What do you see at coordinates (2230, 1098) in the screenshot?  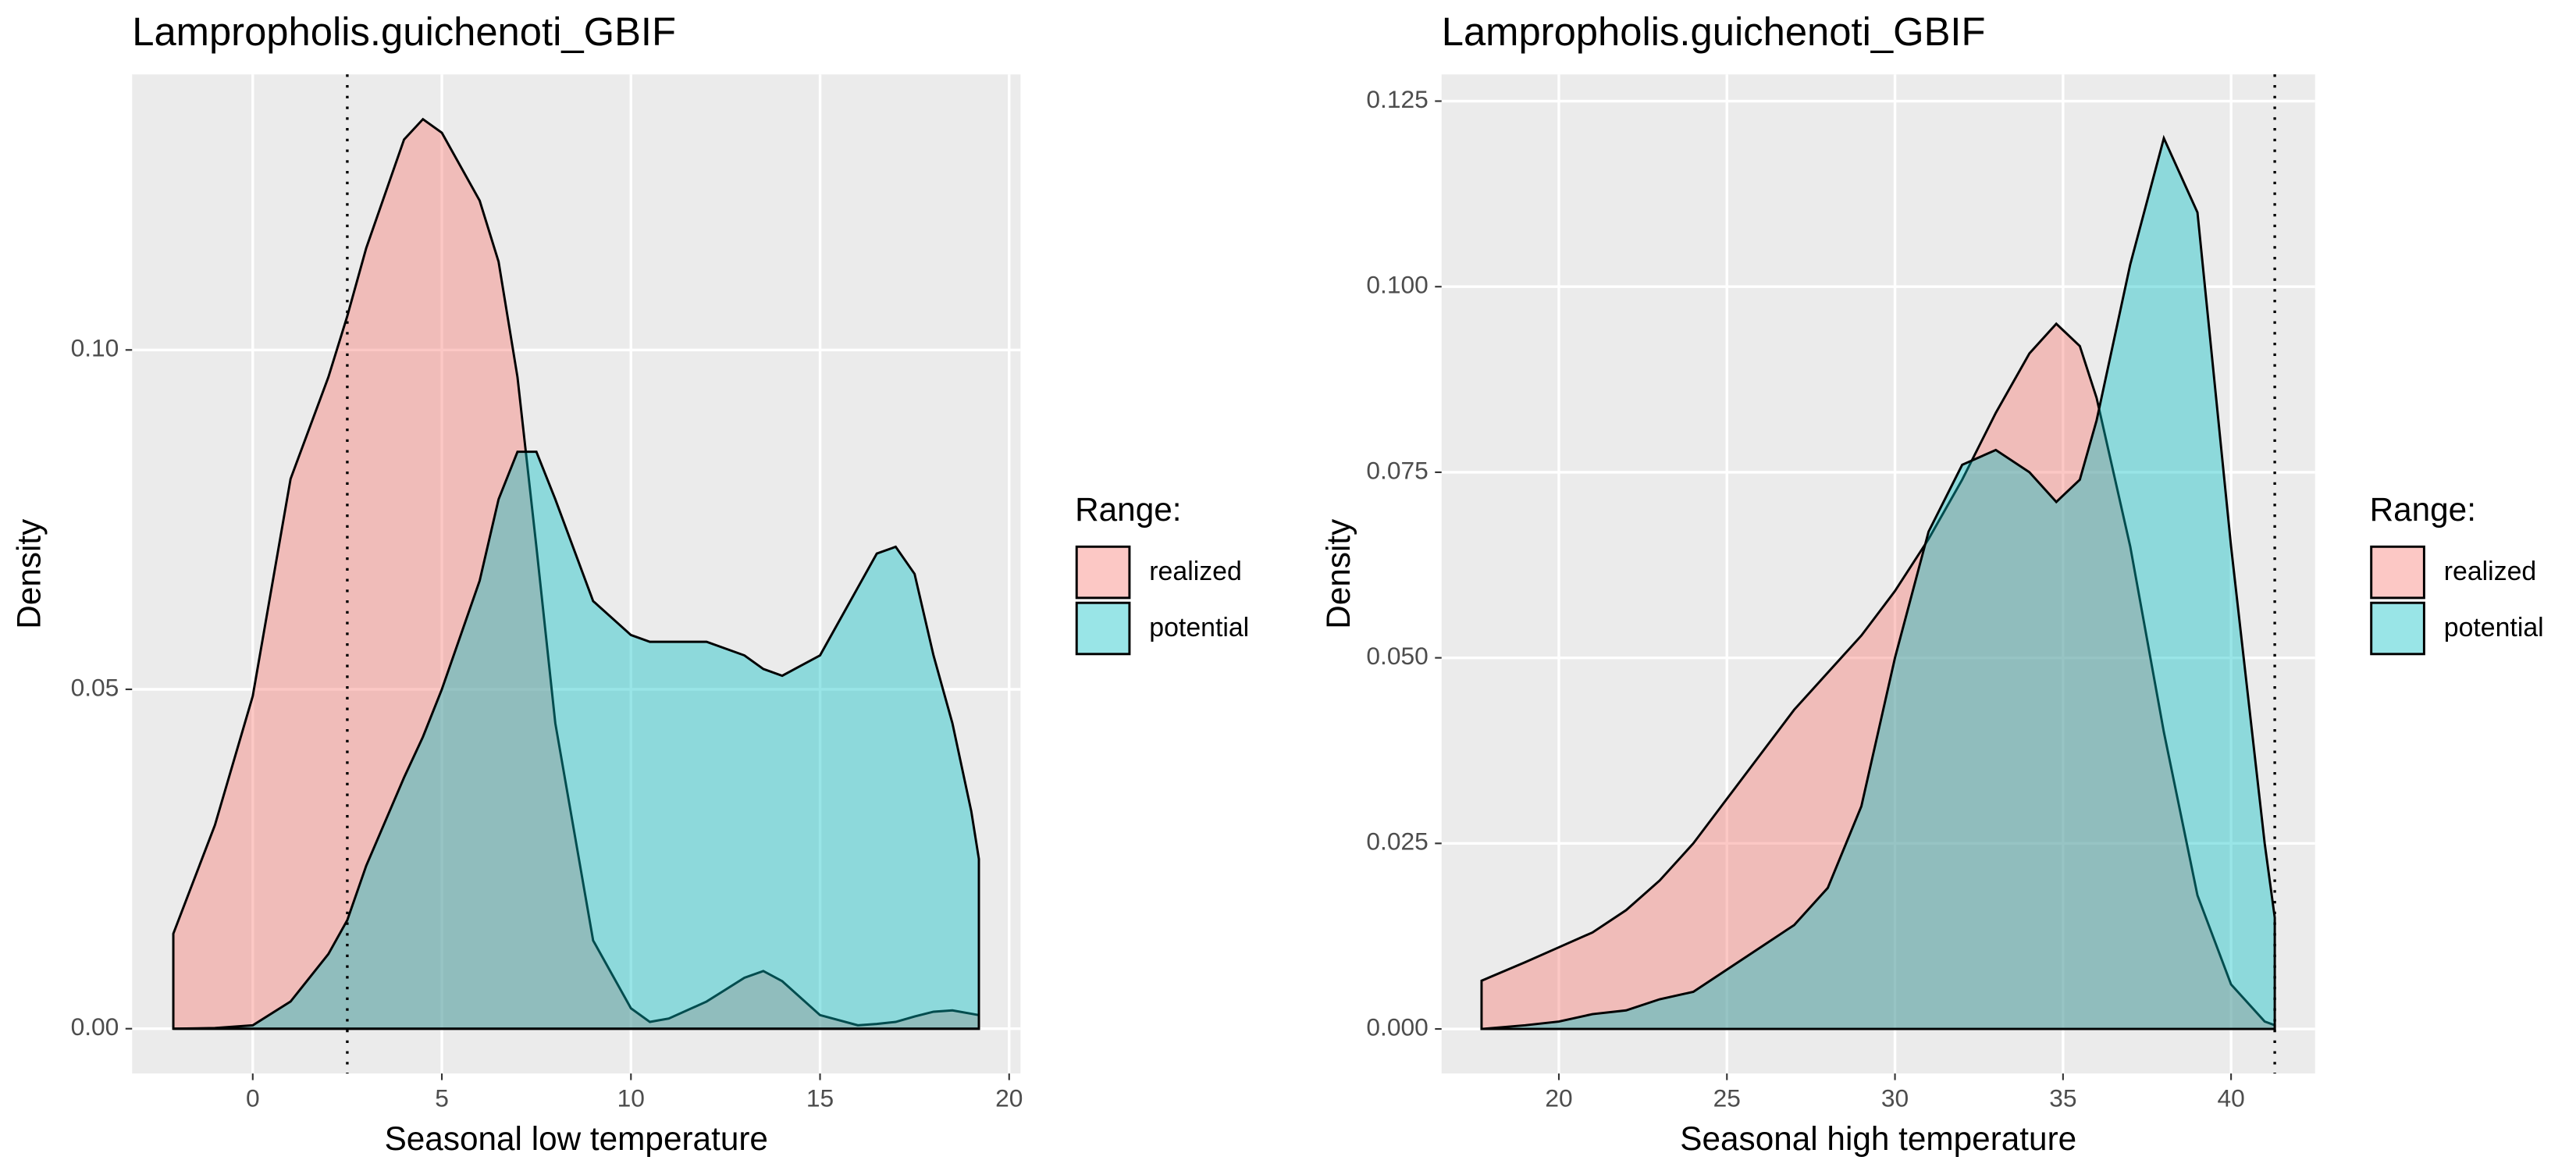 I see `x-tick-label: 40` at bounding box center [2230, 1098].